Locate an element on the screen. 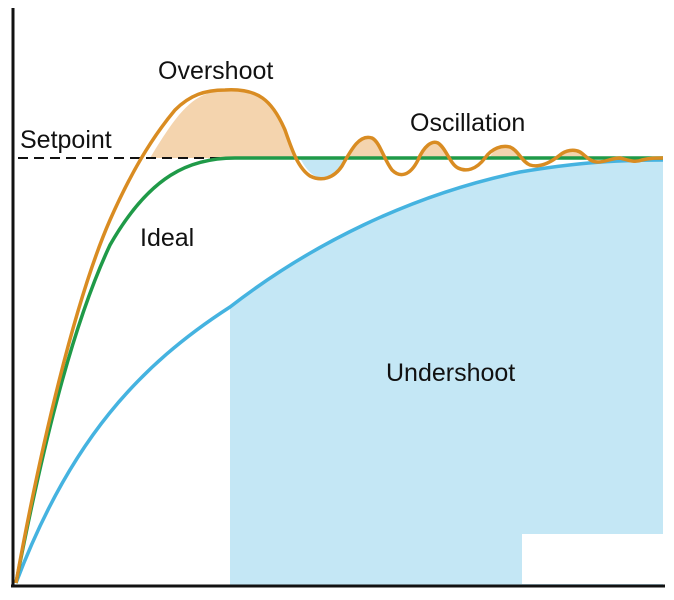 The width and height of the screenshot is (674, 600). undershoot-label: Undershoot is located at coordinates (450, 373).